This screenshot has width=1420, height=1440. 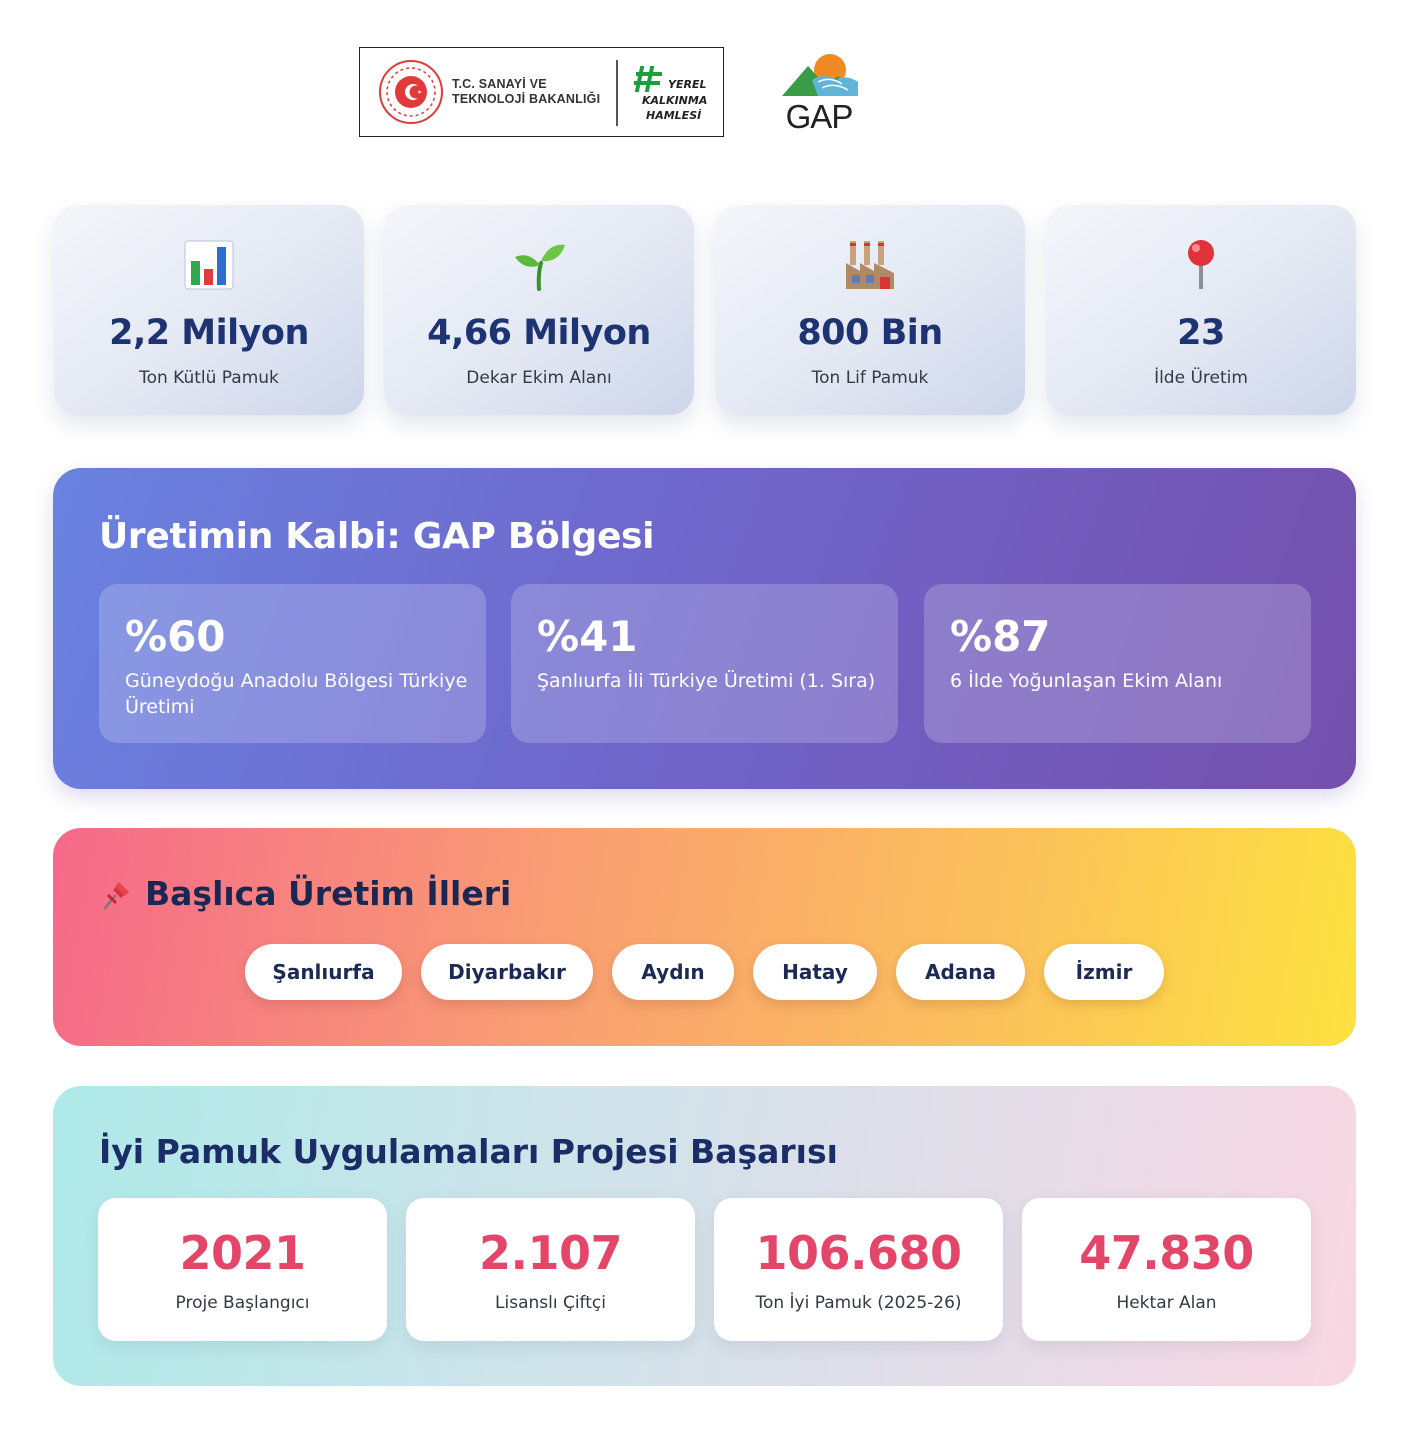 What do you see at coordinates (328, 893) in the screenshot?
I see `provinces-title-text: Başlıca Üretim İlleri` at bounding box center [328, 893].